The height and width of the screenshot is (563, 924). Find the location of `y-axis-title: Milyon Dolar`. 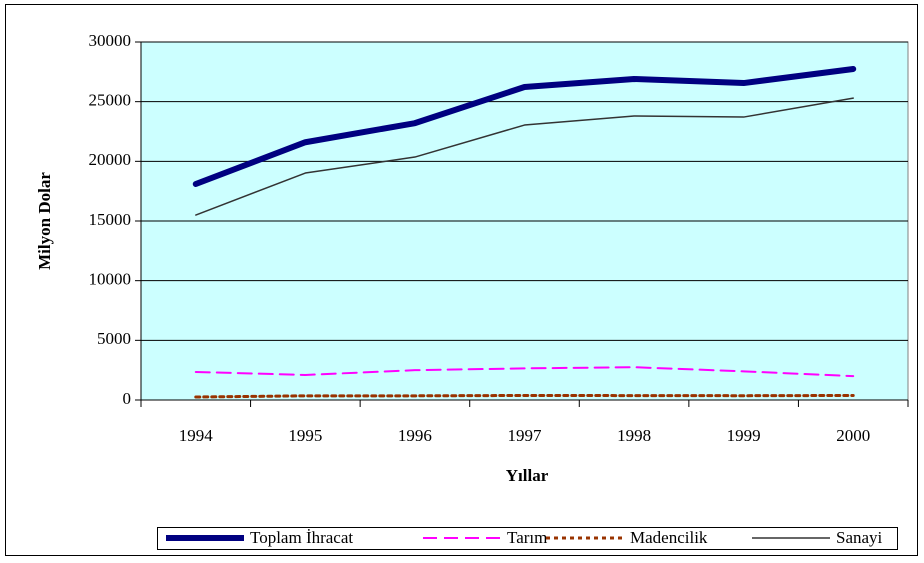

y-axis-title: Milyon Dolar is located at coordinates (44, 221).